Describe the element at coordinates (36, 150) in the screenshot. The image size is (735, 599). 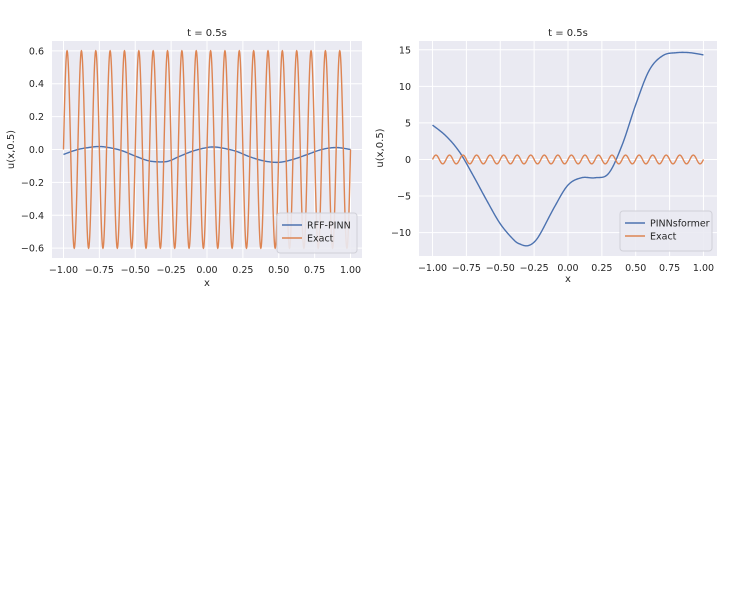
I see `y-tick-label: 0.0` at that location.